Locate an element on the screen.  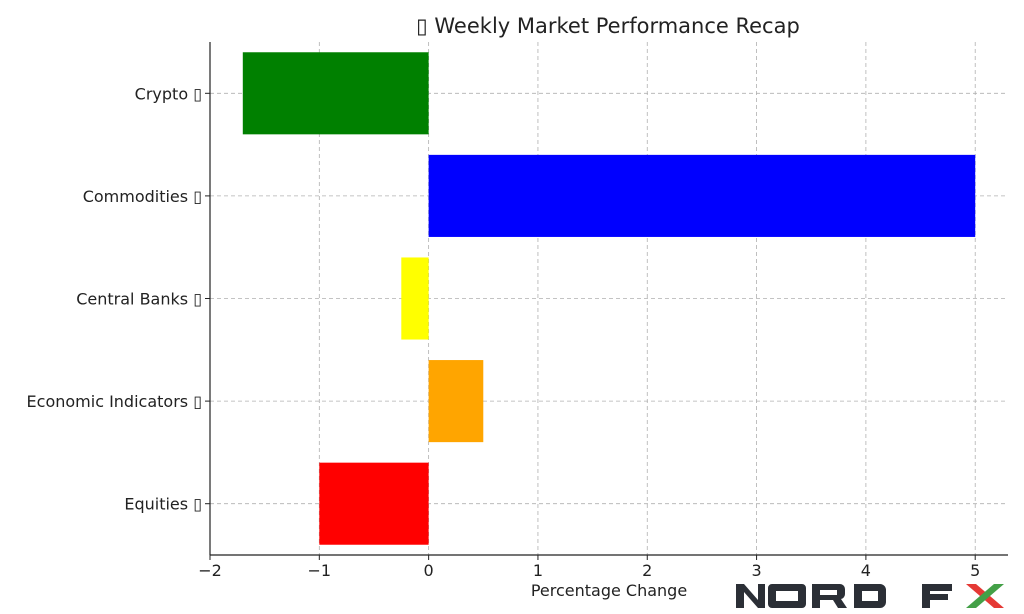
x-tick-label: 1 is located at coordinates (538, 570).